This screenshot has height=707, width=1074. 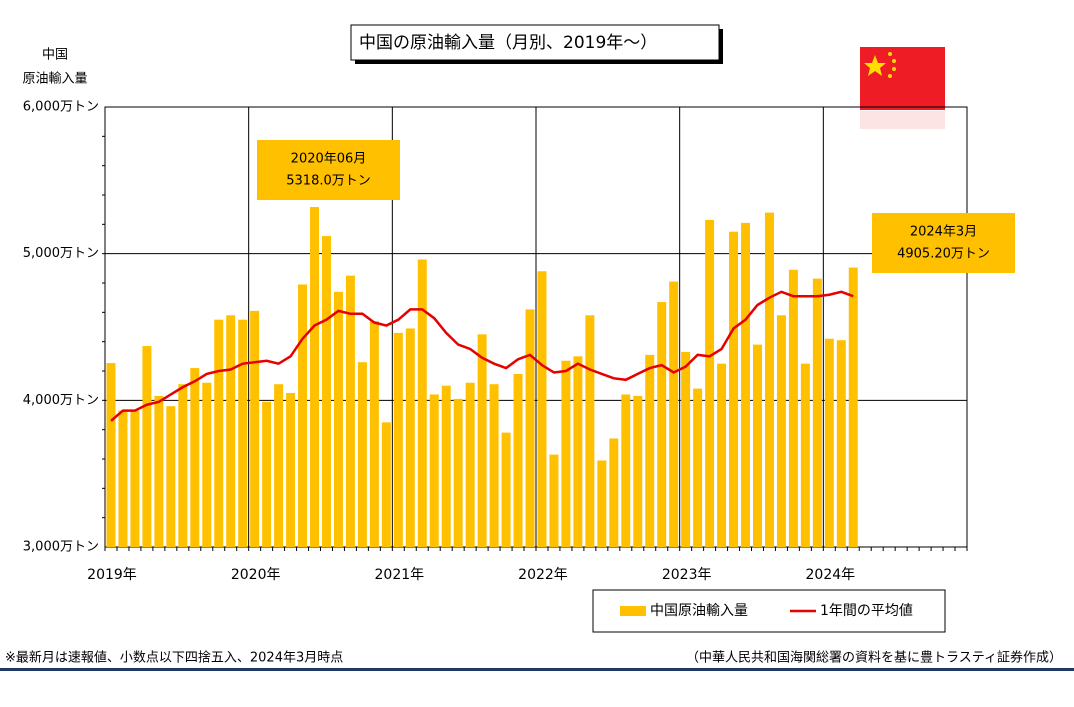 I want to click on y-tick-label: 3,000万トン, so click(x=61, y=547).